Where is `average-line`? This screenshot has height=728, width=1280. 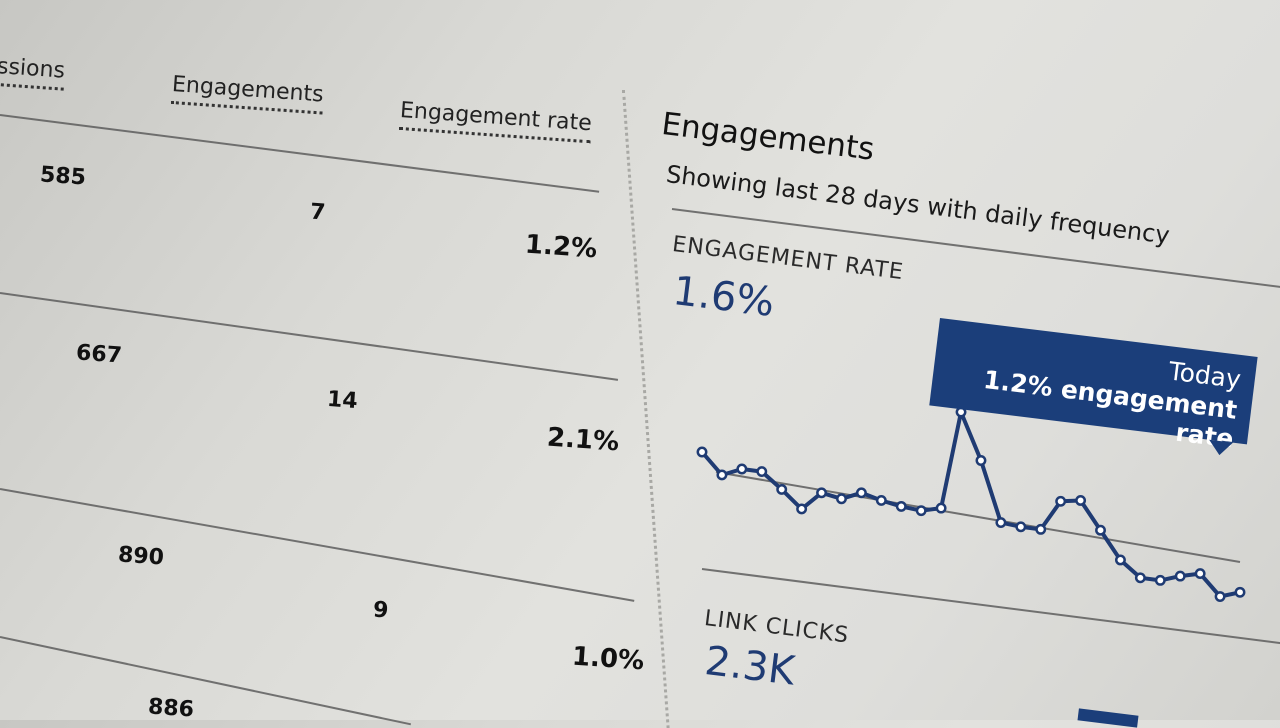 average-line is located at coordinates (978, 517).